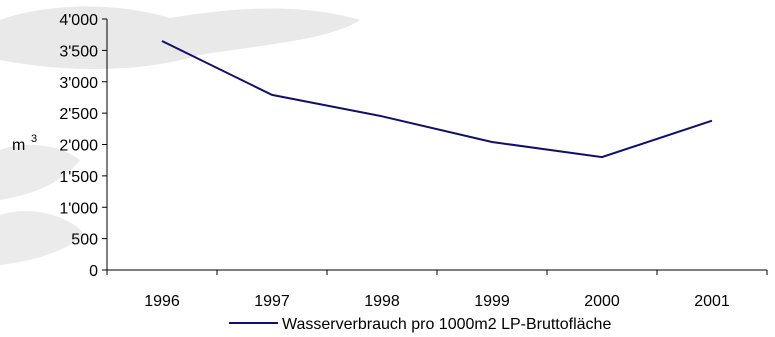 Image resolution: width=775 pixels, height=337 pixels. Describe the element at coordinates (18, 145) in the screenshot. I see `y-axis-label-main: m` at that location.